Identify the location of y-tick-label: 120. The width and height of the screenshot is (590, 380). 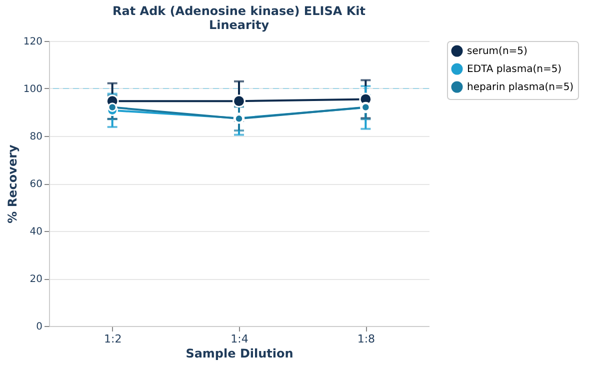
(32, 42).